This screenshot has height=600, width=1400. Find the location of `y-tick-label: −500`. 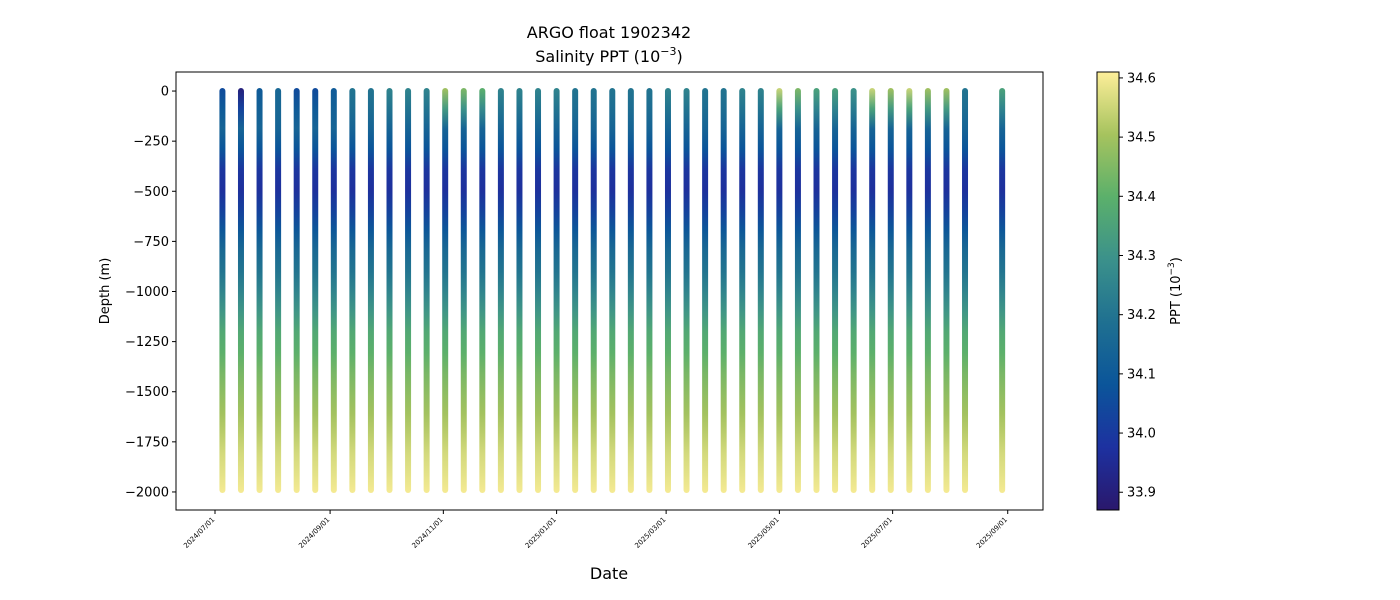

y-tick-label: −500 is located at coordinates (151, 192).